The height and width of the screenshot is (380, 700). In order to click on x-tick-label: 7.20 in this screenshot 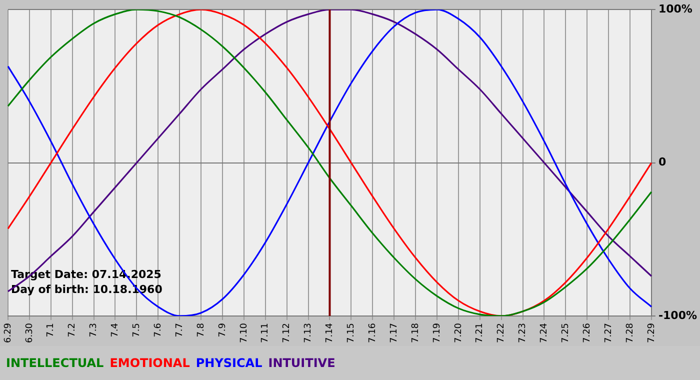, I will do `click(459, 333)`.